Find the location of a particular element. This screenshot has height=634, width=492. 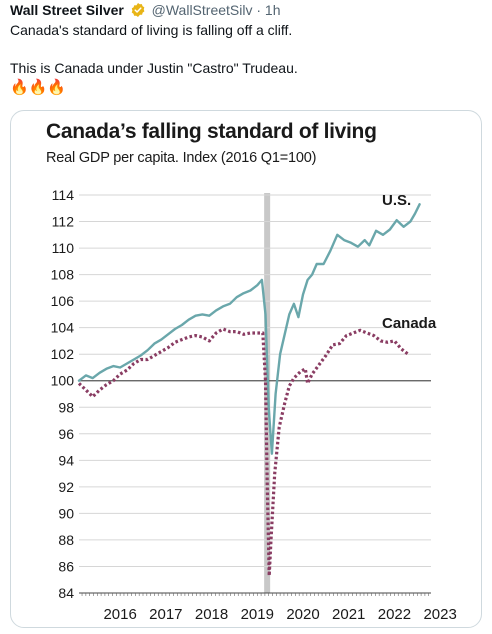

y-tick-label: 100 is located at coordinates (63, 381).